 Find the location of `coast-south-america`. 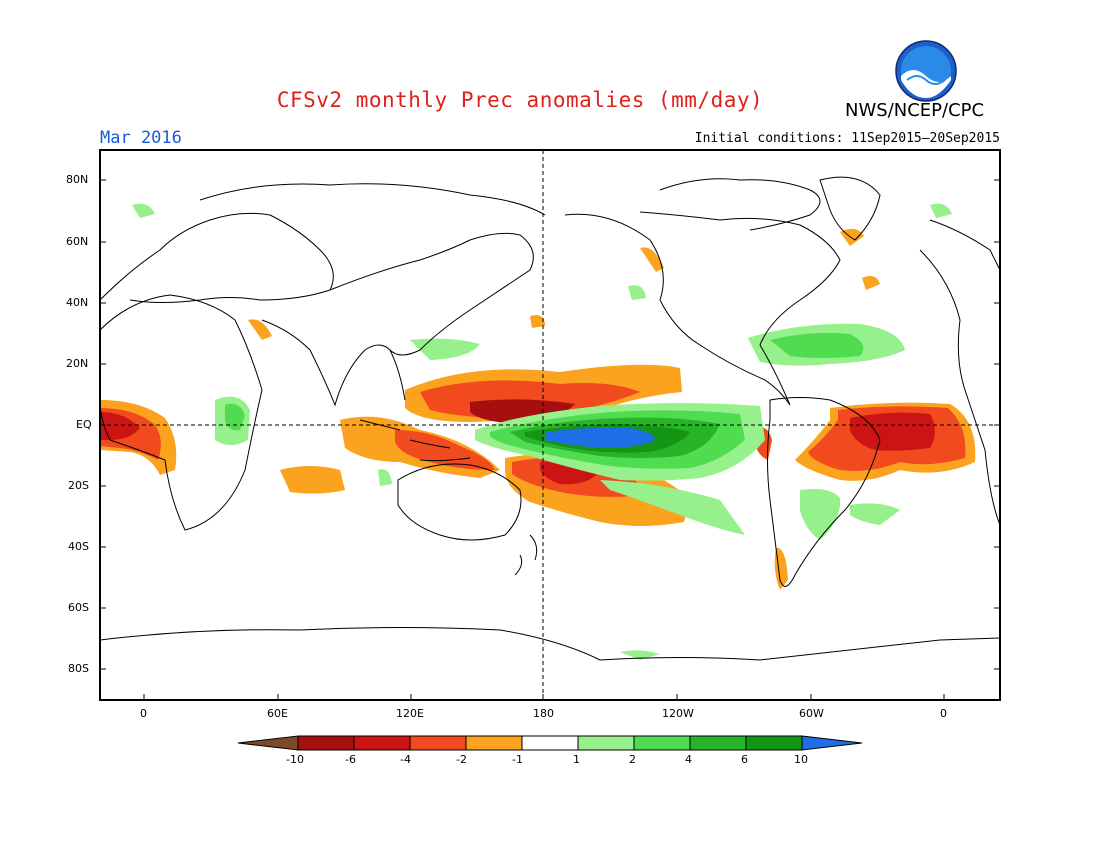

coast-south-america is located at coordinates (824, 492).